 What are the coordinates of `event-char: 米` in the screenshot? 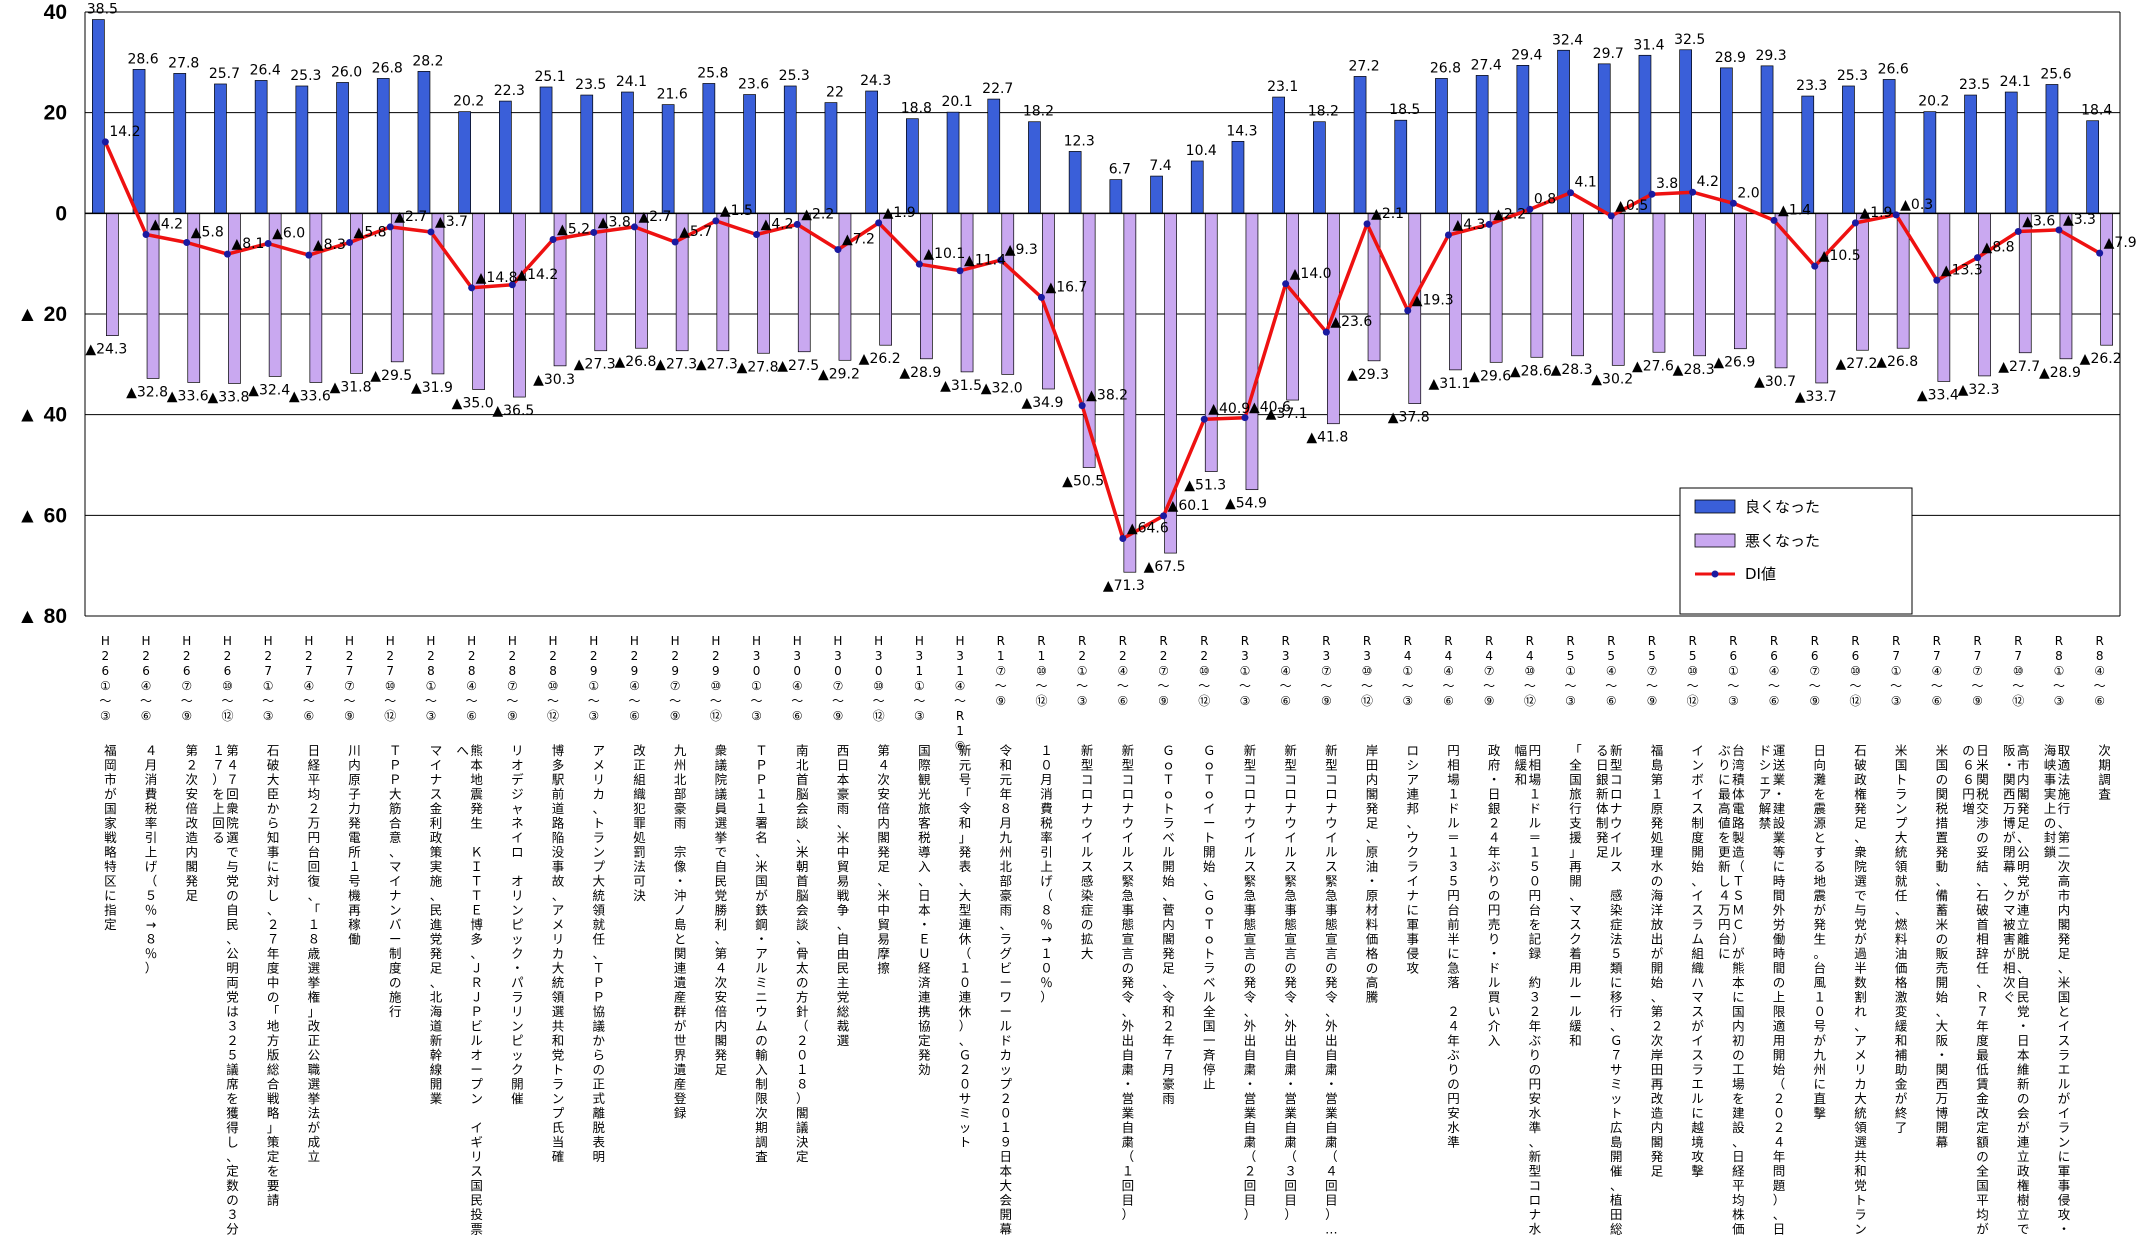 It's located at (1901, 750).